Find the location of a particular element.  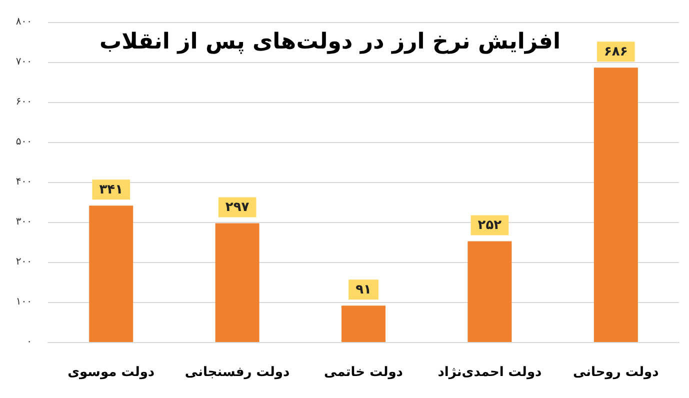

y-tick-label: ۷۰۰ is located at coordinates (24, 62).